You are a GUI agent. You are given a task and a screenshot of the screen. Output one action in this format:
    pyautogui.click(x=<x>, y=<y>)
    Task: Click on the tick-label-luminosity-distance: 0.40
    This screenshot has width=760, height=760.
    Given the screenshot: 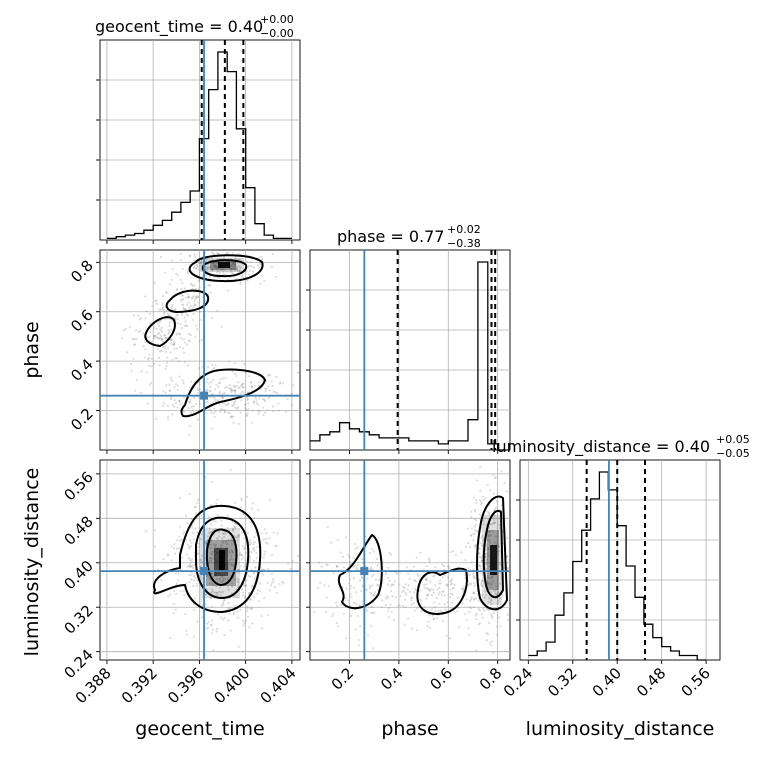 What is the action you would take?
    pyautogui.click(x=78, y=575)
    